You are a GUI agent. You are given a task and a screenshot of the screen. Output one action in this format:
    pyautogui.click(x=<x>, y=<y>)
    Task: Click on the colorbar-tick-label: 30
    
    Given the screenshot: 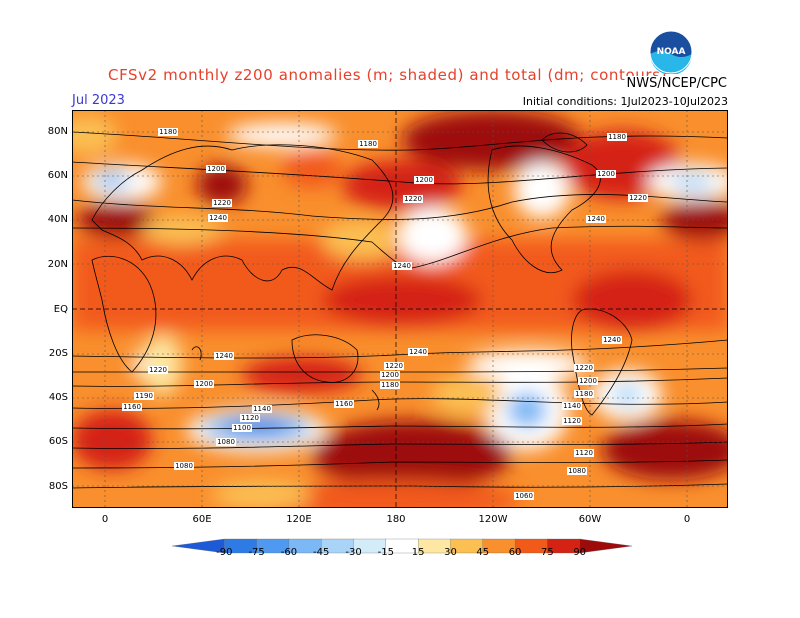 What is the action you would take?
    pyautogui.click(x=450, y=552)
    